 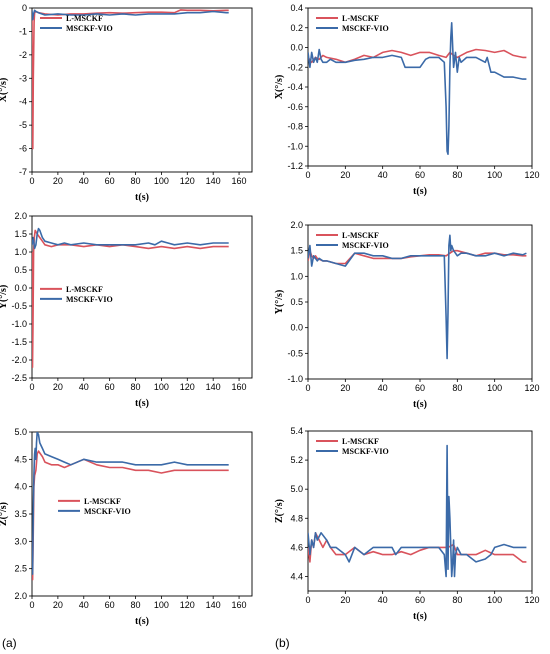 I want to click on y-tick-label: -1.5, so click(x=19, y=342).